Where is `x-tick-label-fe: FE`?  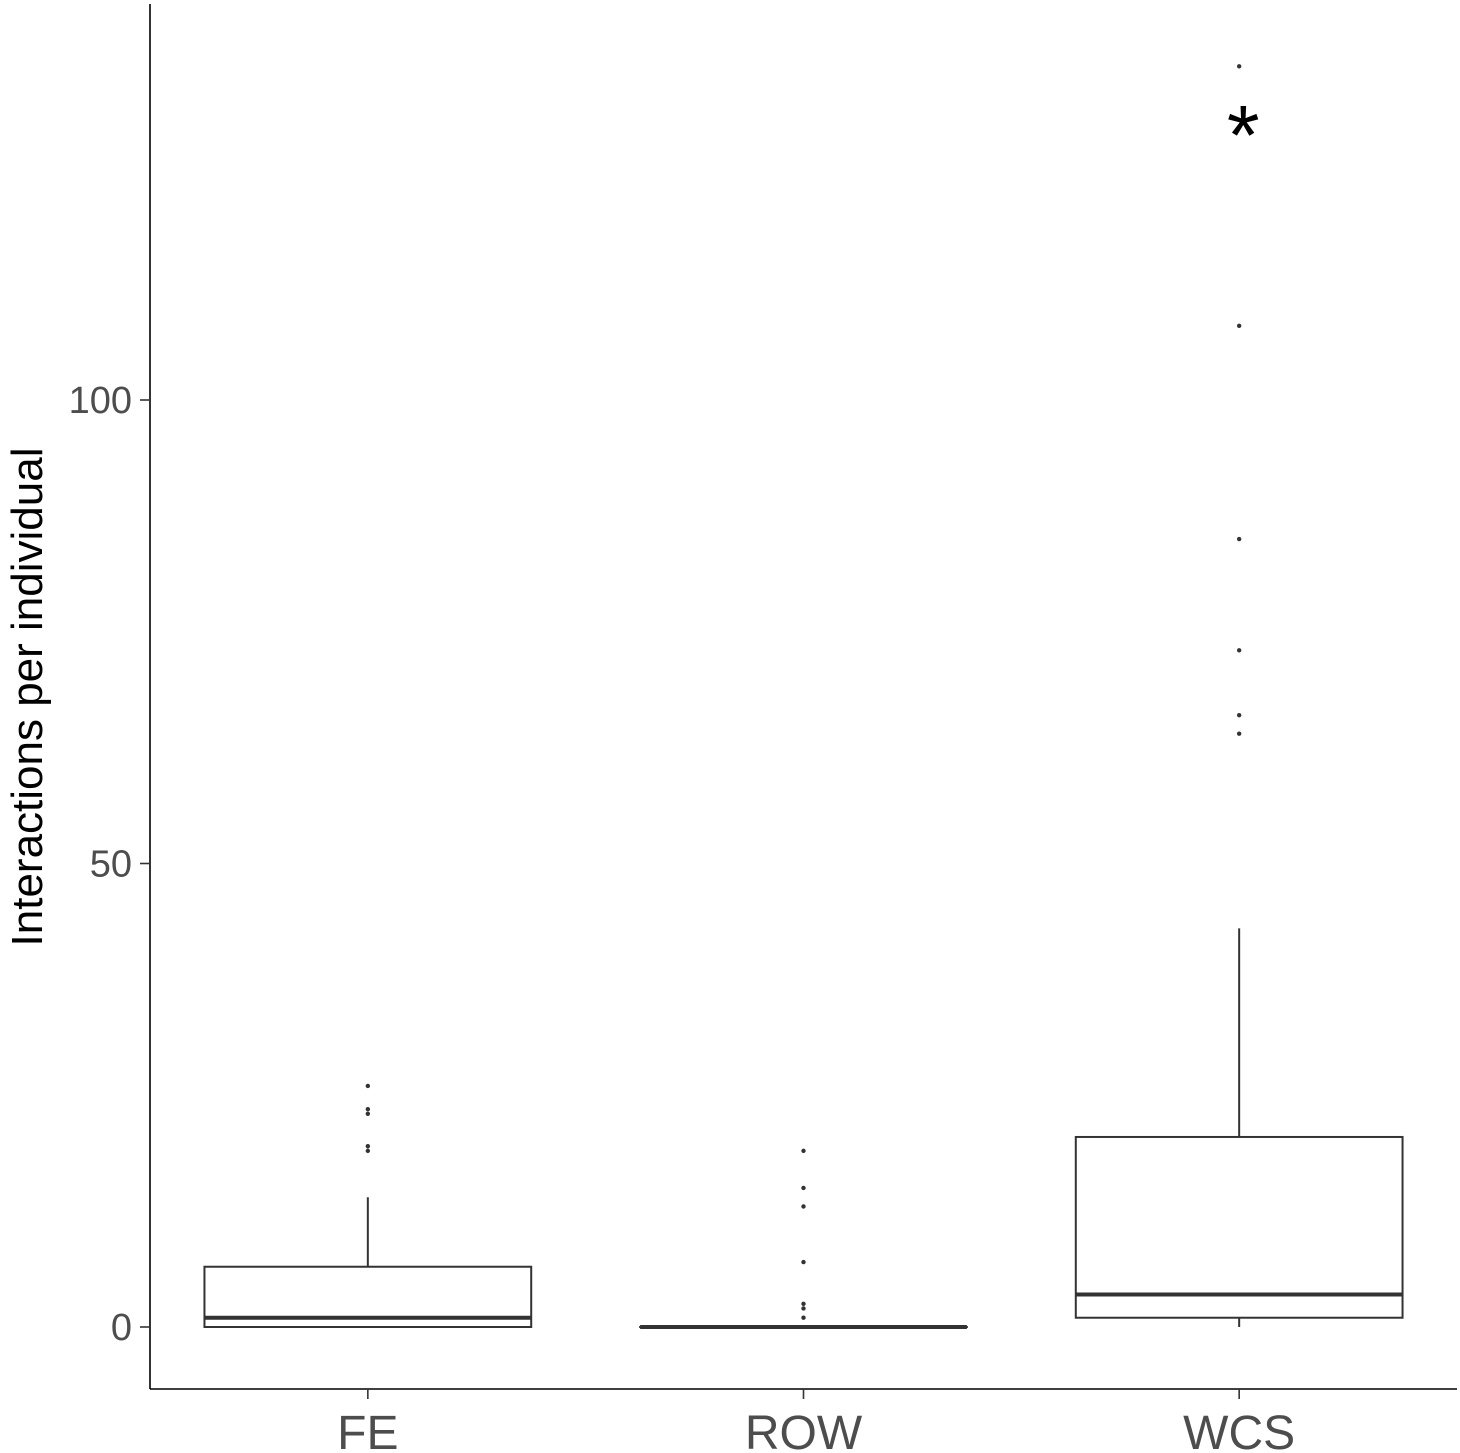 x-tick-label-fe: FE is located at coordinates (367, 1430).